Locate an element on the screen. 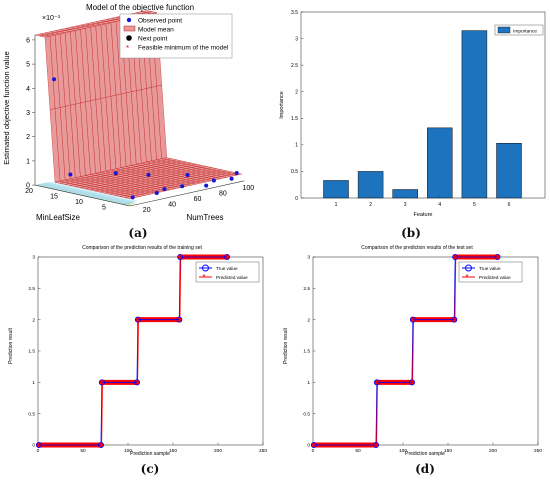 Image resolution: width=550 pixels, height=487 pixels. z-tick-label: 5 is located at coordinates (28, 65).